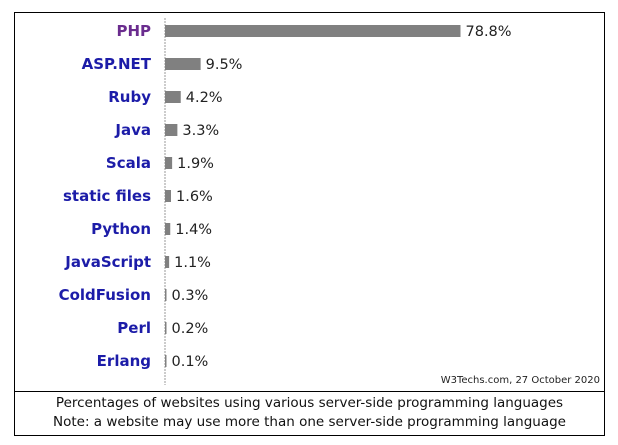 This screenshot has width=618, height=445. I want to click on category-label-javascript: JavaScript, so click(107, 262).